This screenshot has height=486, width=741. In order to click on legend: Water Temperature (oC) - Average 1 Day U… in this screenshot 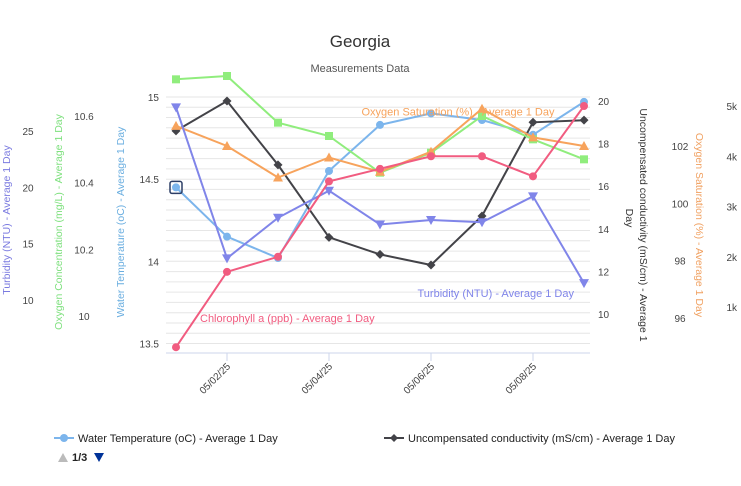, I will do `click(364, 448)`.